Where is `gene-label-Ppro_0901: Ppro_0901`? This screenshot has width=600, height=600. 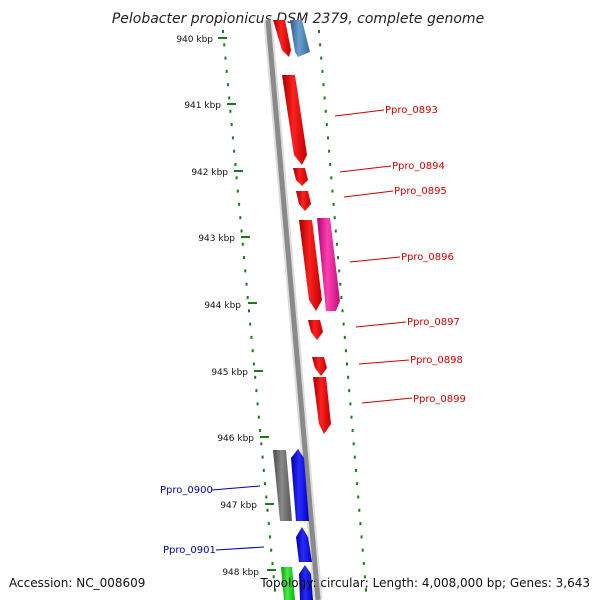
gene-label-Ppro_0901: Ppro_0901 is located at coordinates (189, 550).